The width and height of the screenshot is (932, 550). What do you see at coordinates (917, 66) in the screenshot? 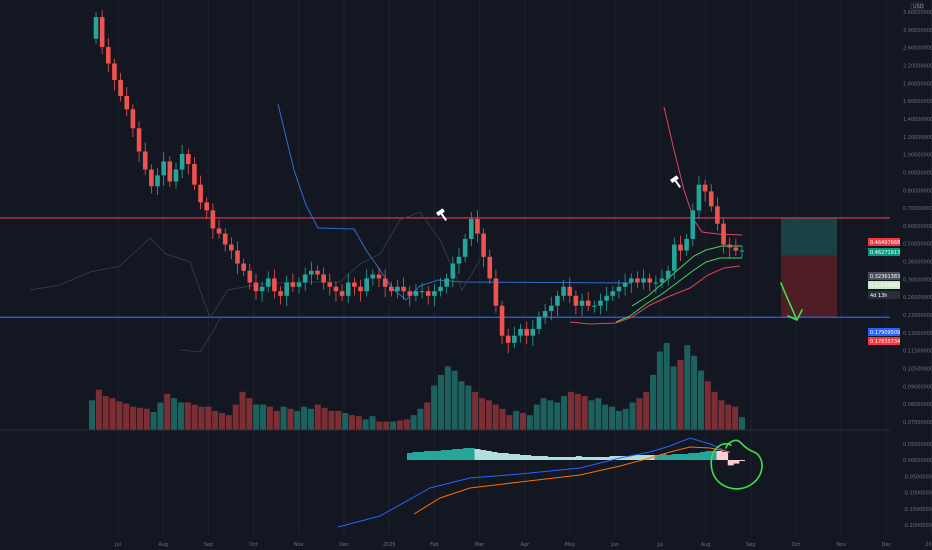
I see `price-label: 2.20000000` at bounding box center [917, 66].